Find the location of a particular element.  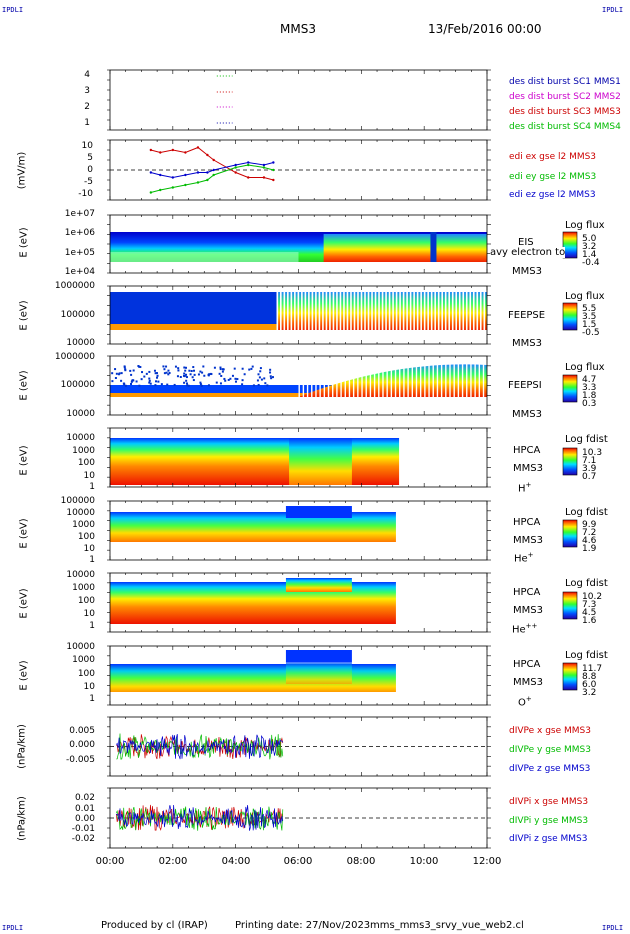

corner-label-top-left: IPDLI is located at coordinates (13, 10).